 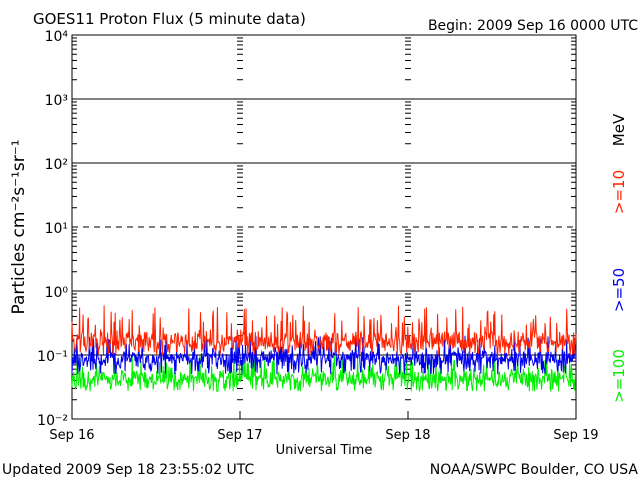 I want to click on x-tick-label: Sep 16, so click(x=71, y=435).